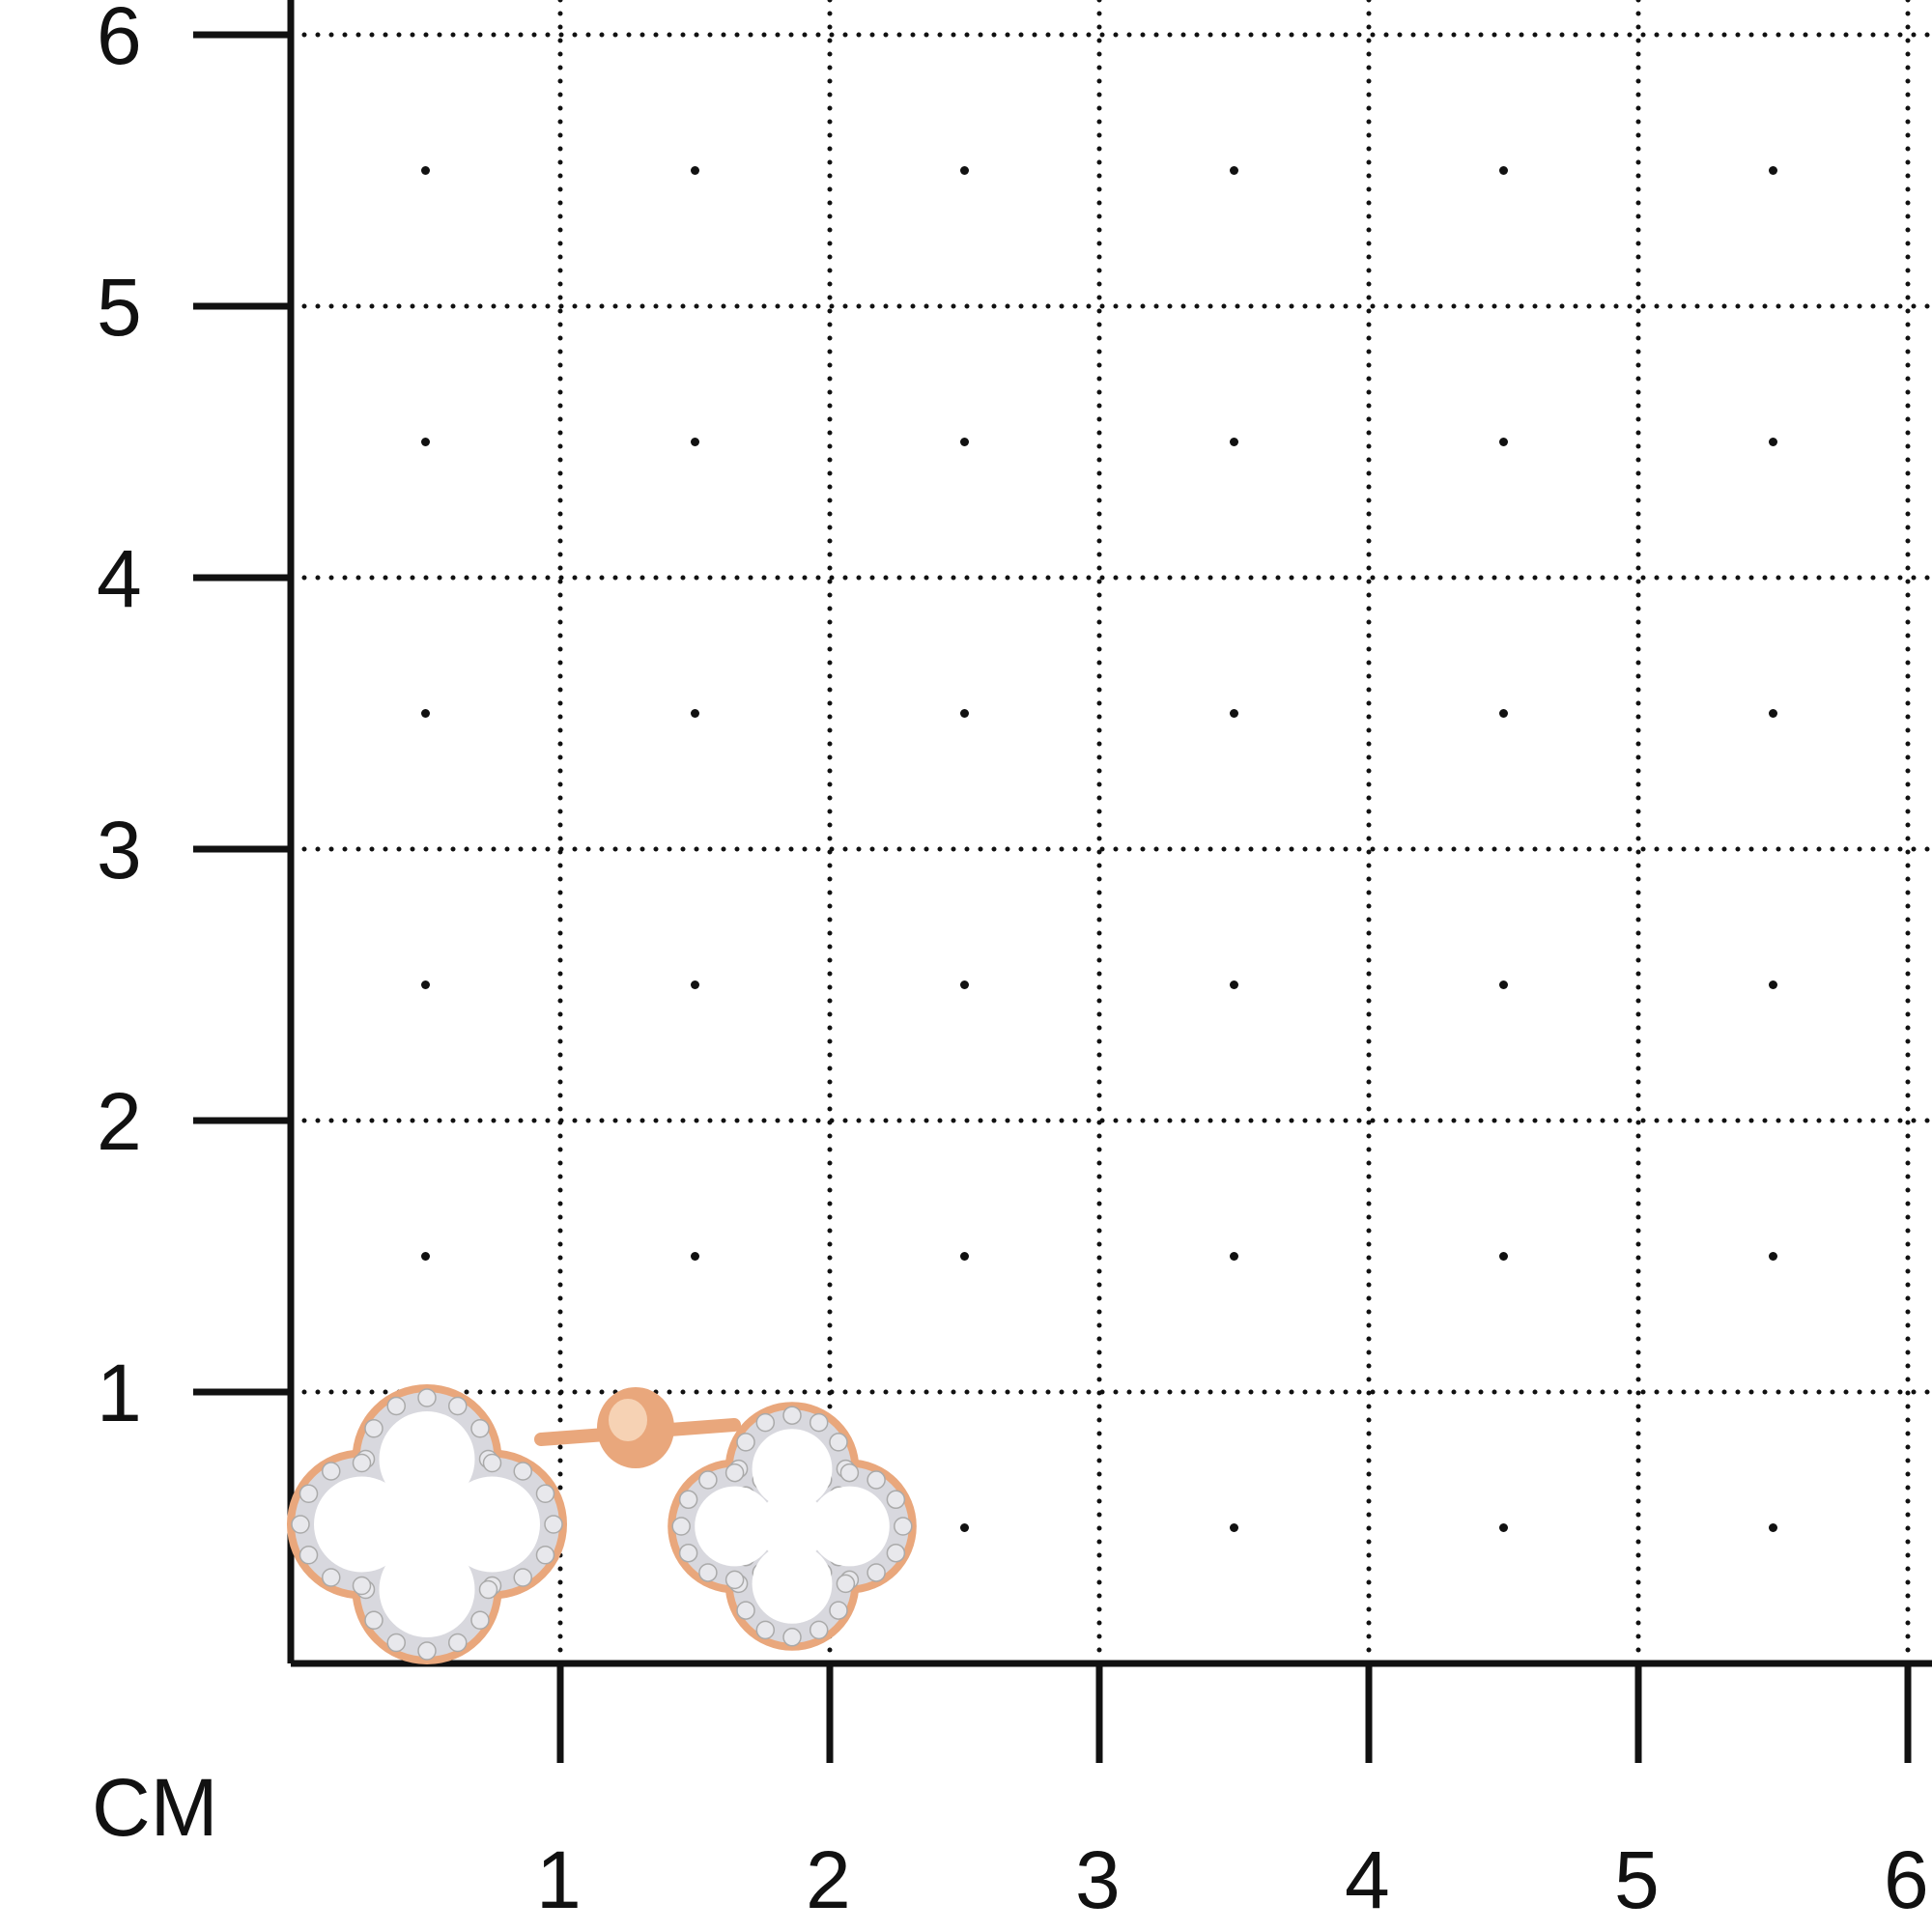 The width and height of the screenshot is (1932, 1932). I want to click on y-label-6: 6, so click(119, 40).